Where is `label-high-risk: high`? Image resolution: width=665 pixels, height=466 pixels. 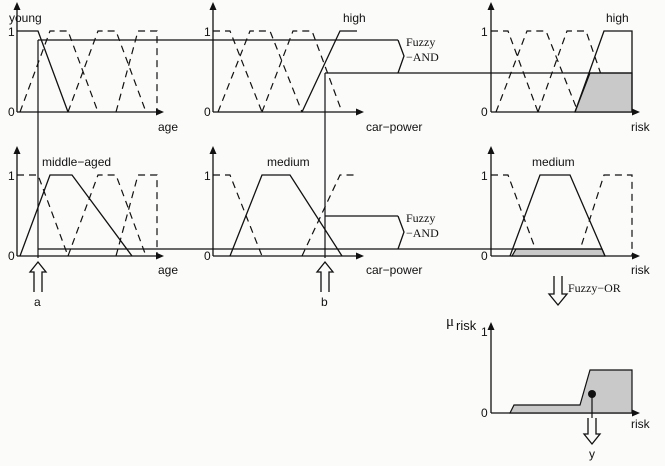 label-high-risk: high is located at coordinates (617, 18).